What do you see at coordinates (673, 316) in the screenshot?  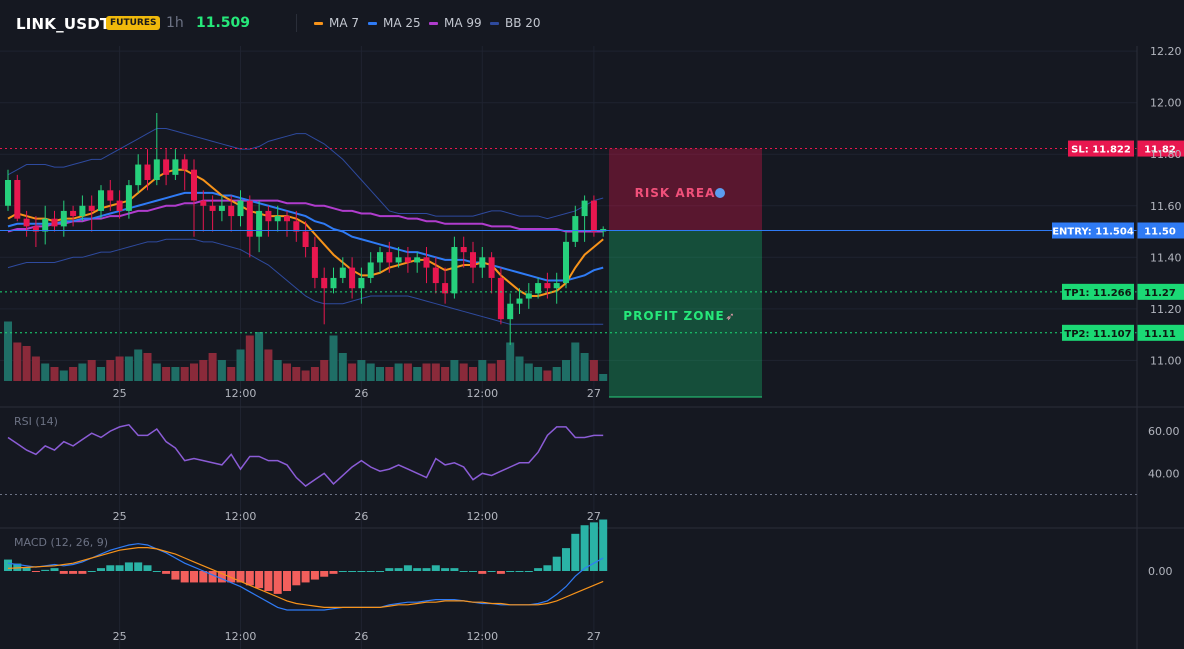 I see `profit-zone-label: PROFIT ZONE` at bounding box center [673, 316].